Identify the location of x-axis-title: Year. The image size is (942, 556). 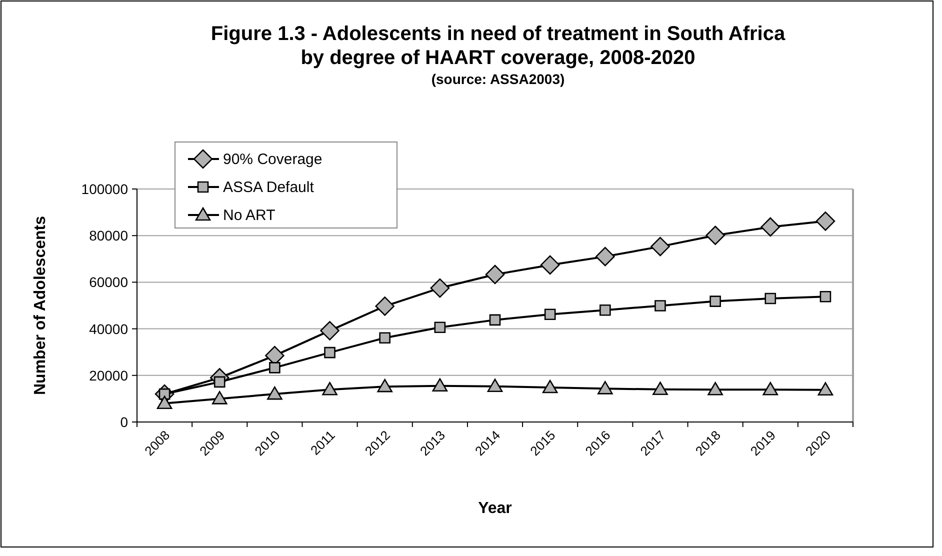
(495, 508).